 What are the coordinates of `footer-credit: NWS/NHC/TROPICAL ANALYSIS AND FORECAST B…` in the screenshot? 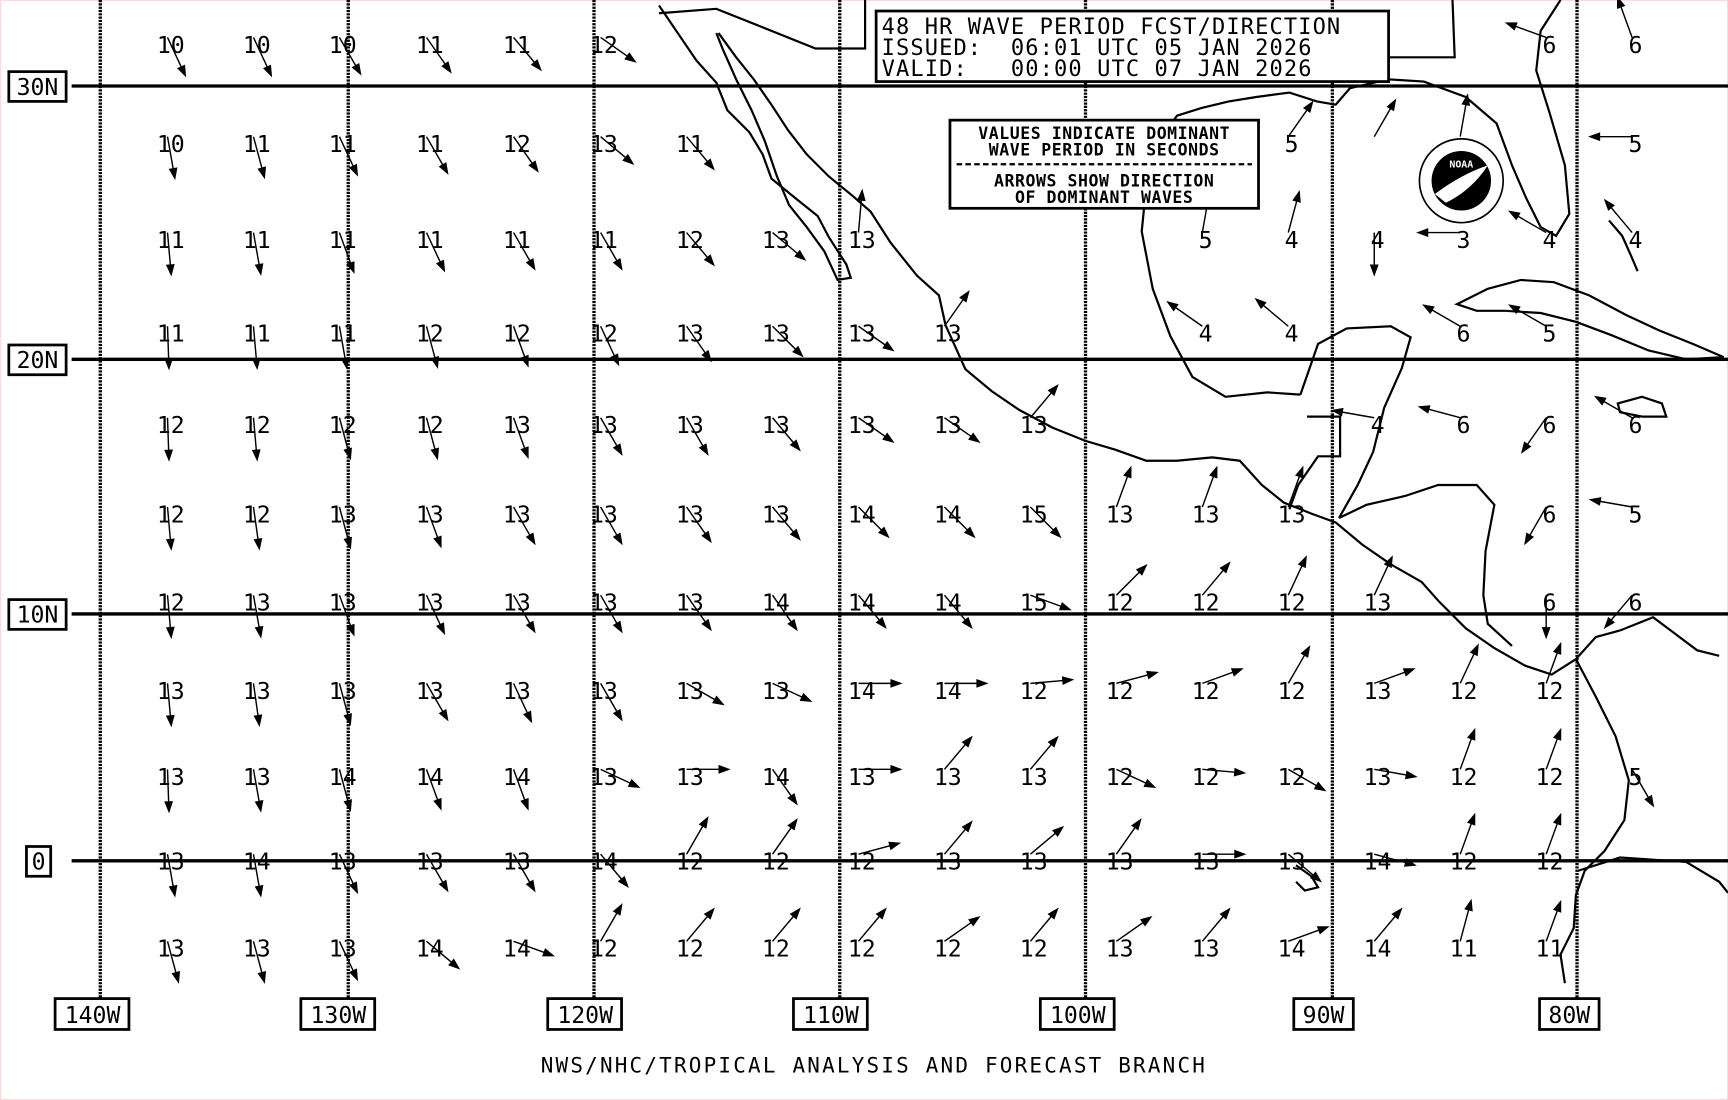 It's located at (874, 1065).